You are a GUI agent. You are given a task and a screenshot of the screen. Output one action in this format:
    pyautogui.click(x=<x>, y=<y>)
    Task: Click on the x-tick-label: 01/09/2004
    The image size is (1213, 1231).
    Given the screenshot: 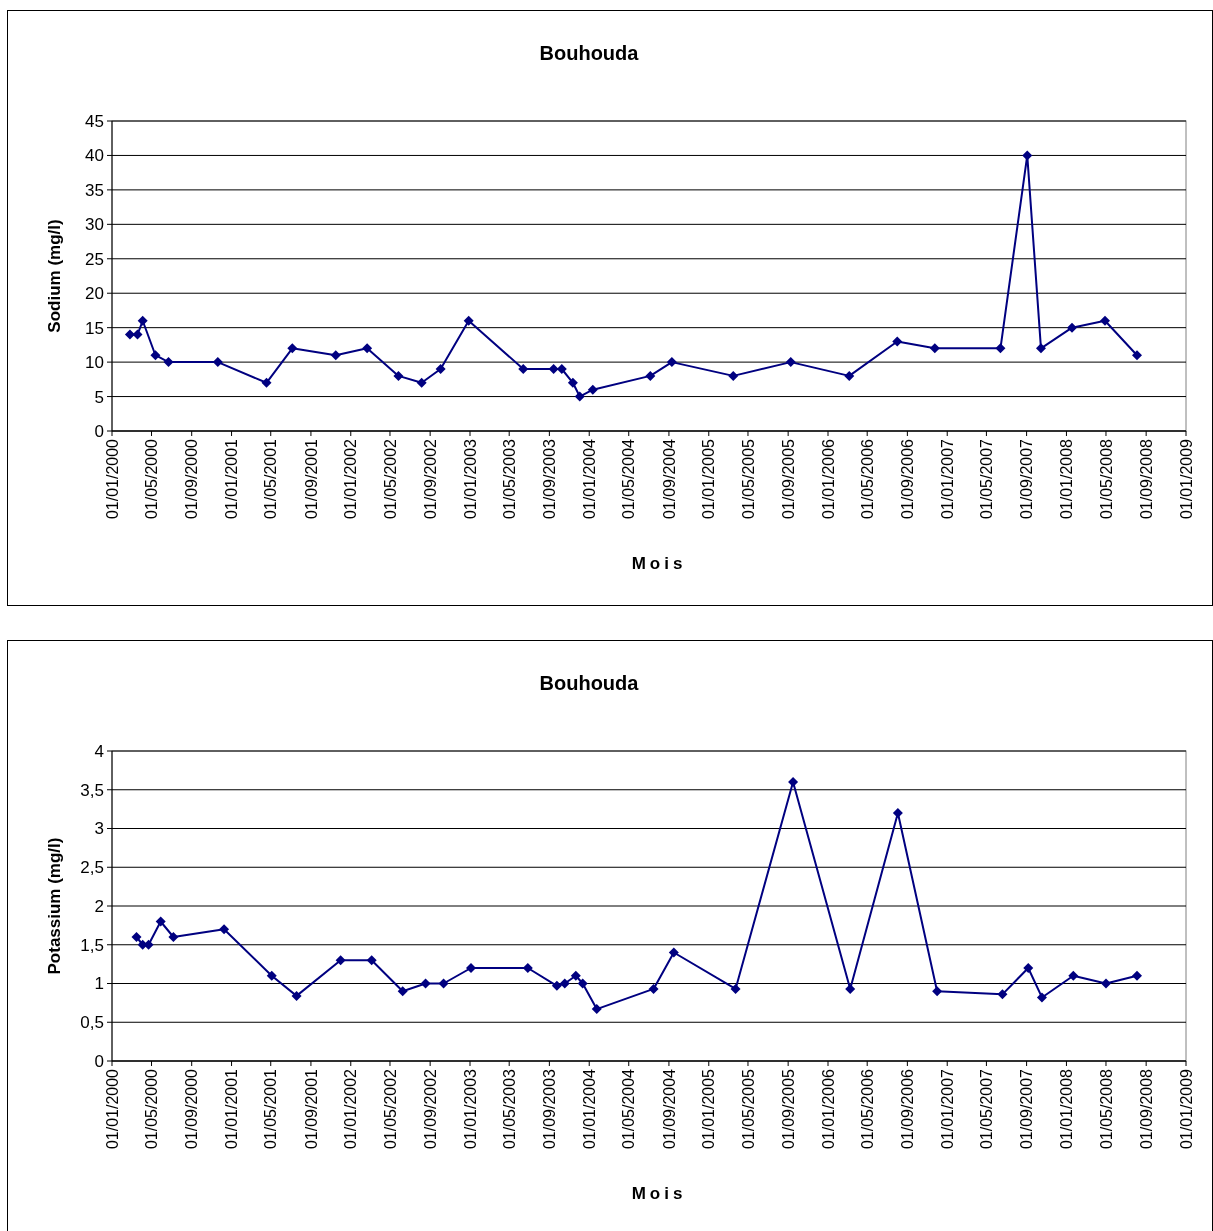 What is the action you would take?
    pyautogui.click(x=669, y=1109)
    